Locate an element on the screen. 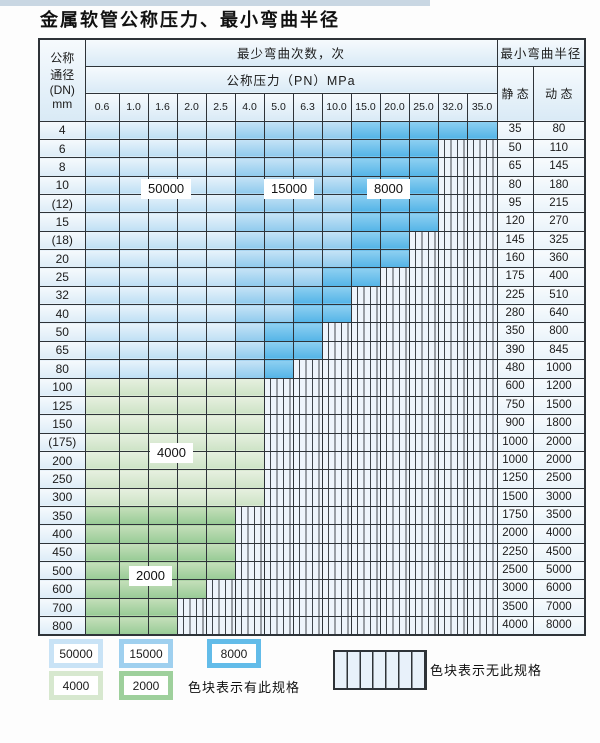 This screenshot has width=600, height=743. dn-label: 65 is located at coordinates (62, 350).